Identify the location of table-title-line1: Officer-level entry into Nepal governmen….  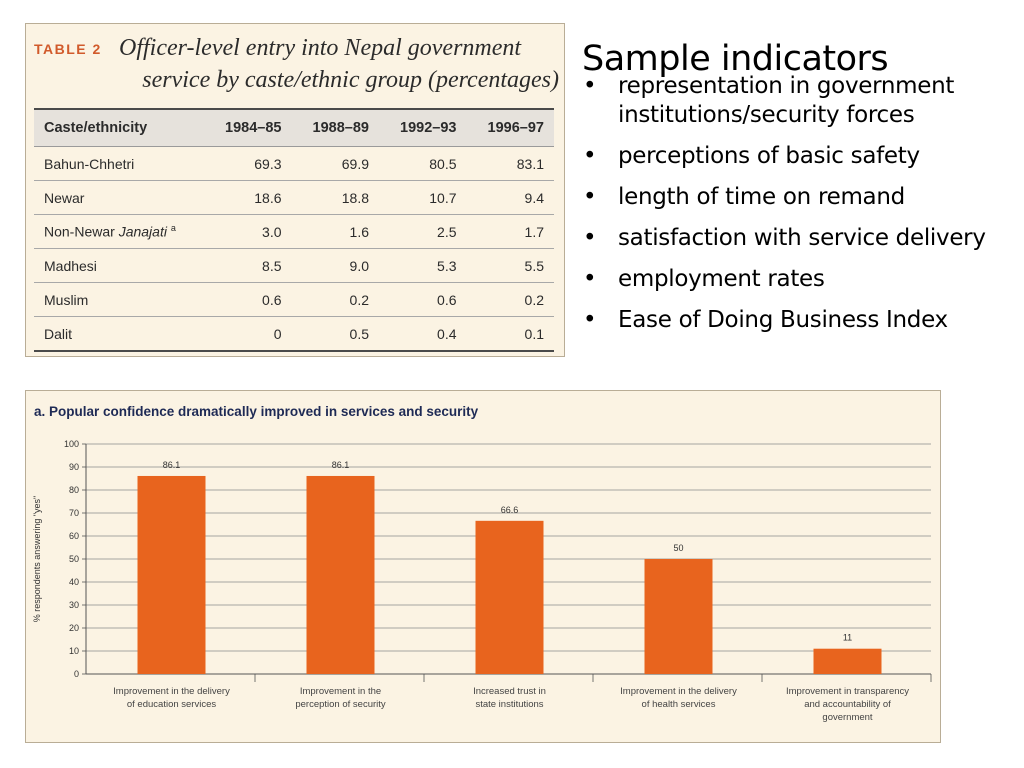
(320, 48).